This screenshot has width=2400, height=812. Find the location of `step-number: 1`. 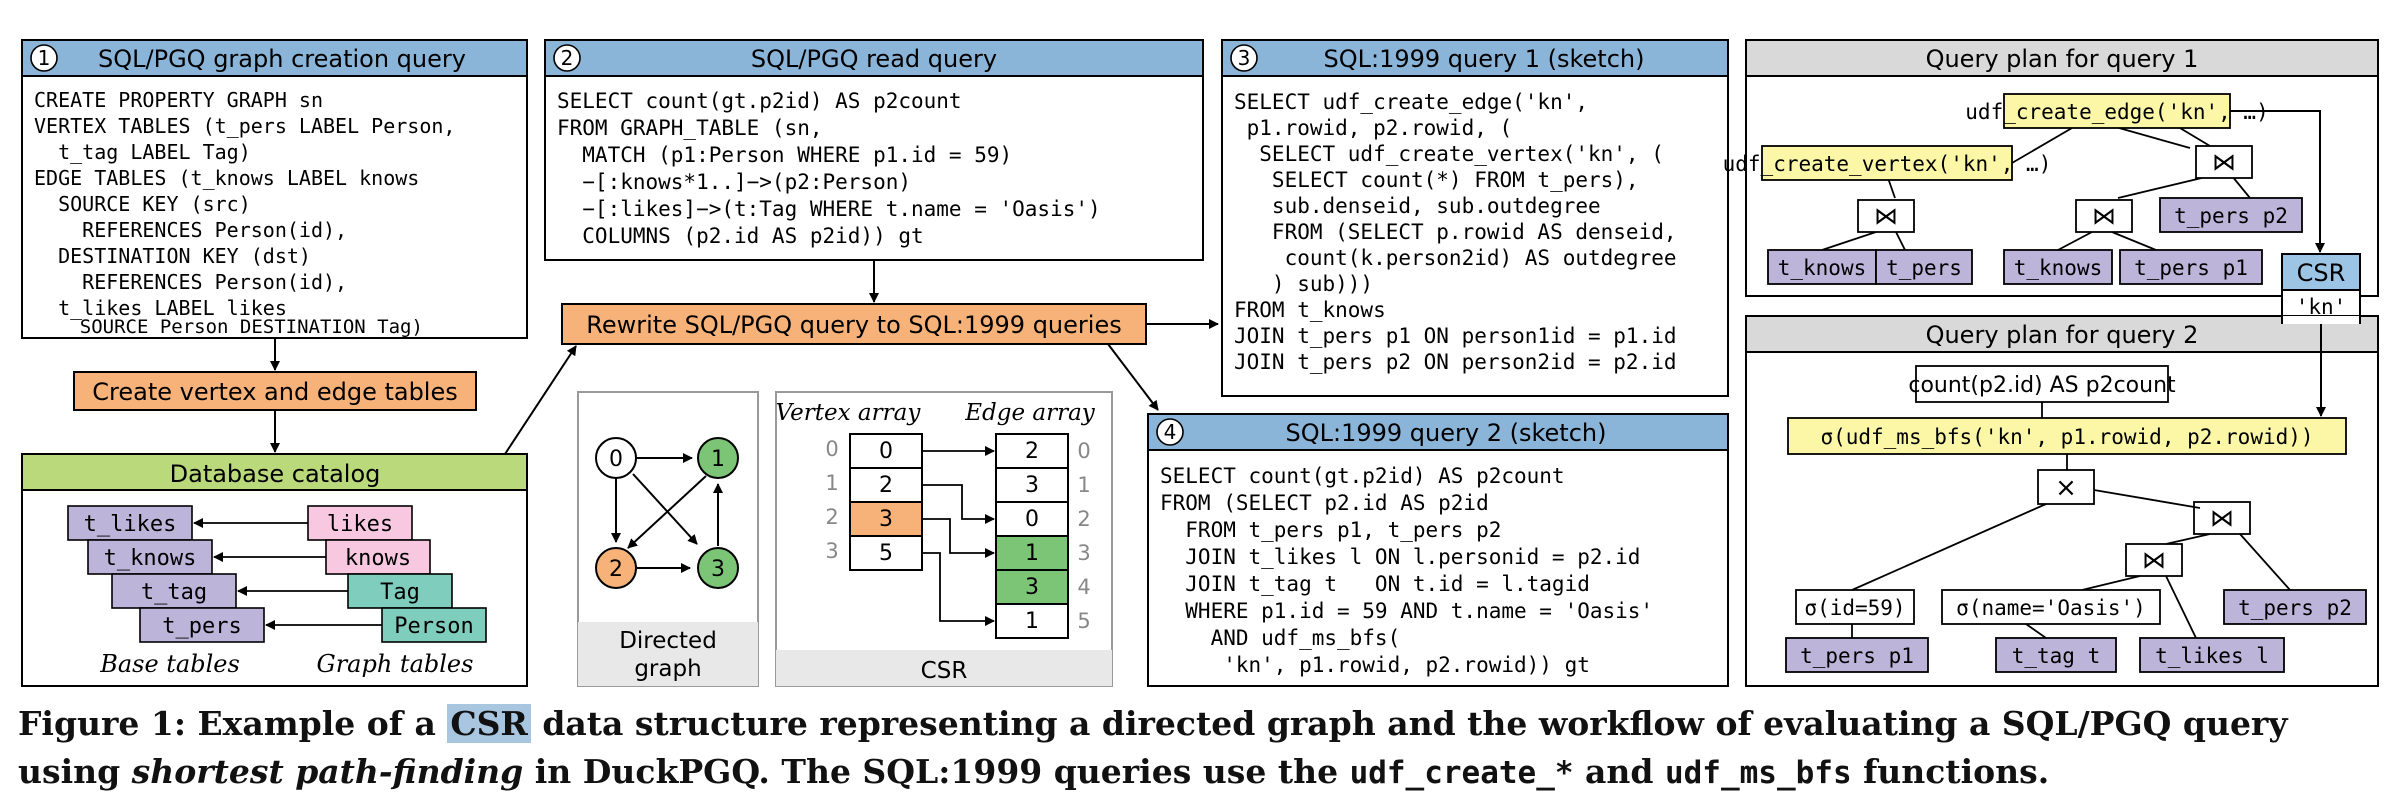

step-number: 1 is located at coordinates (44, 58).